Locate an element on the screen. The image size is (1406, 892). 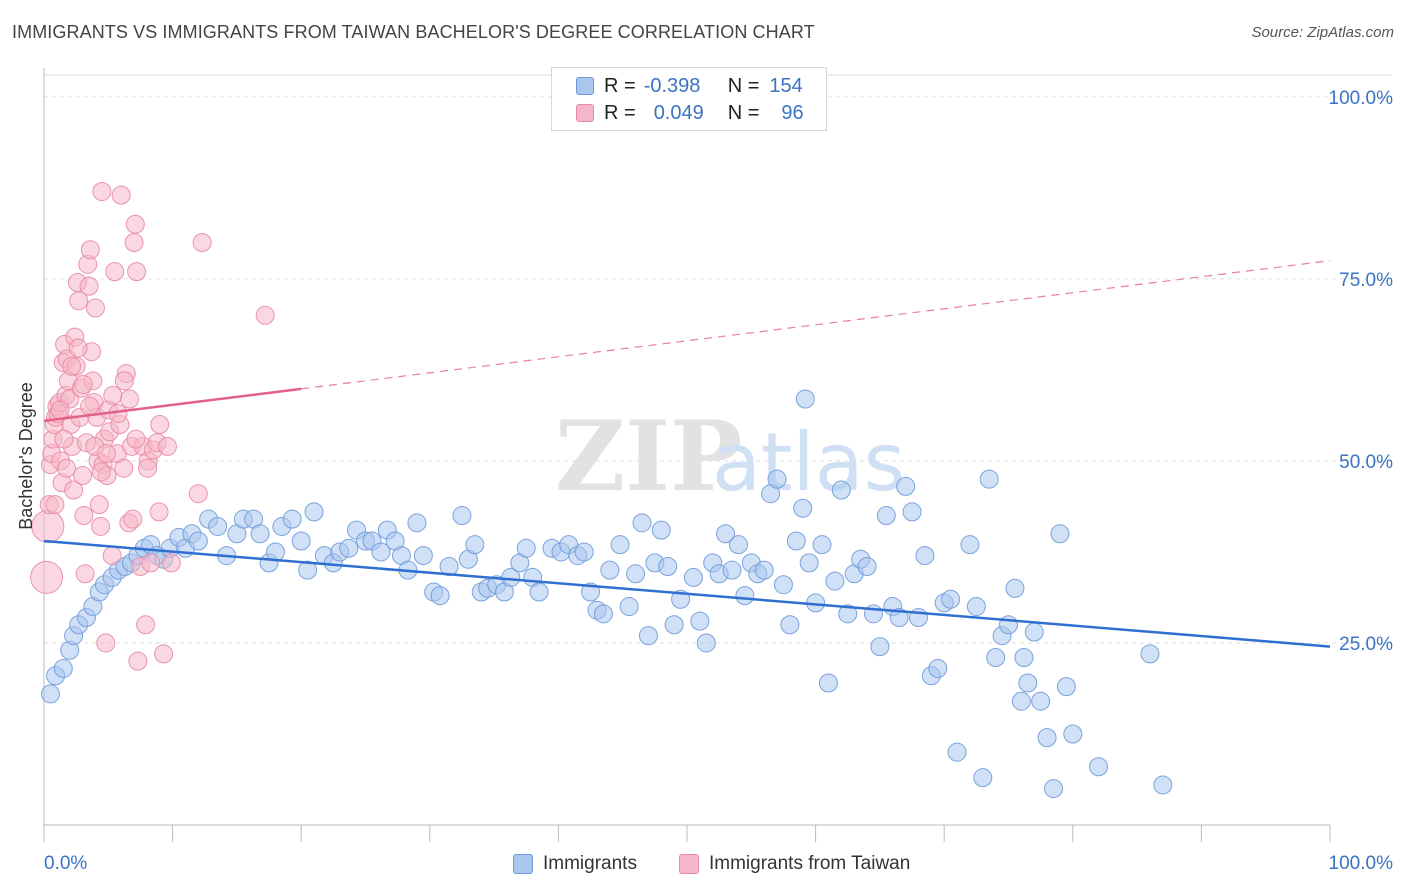
watermark-atlas: atlas is located at coordinates (808, 462).